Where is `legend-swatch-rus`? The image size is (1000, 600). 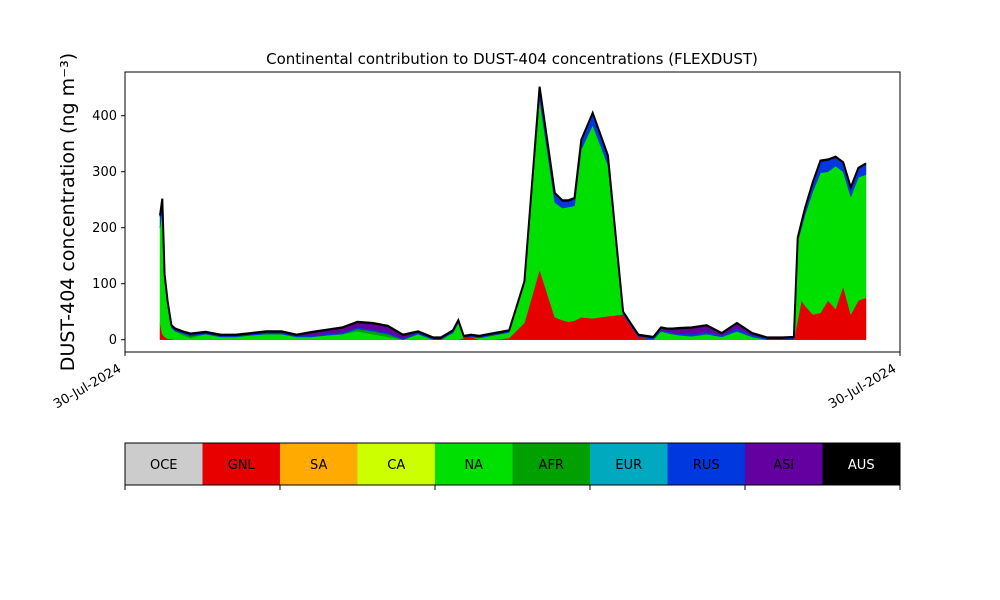 legend-swatch-rus is located at coordinates (706, 464).